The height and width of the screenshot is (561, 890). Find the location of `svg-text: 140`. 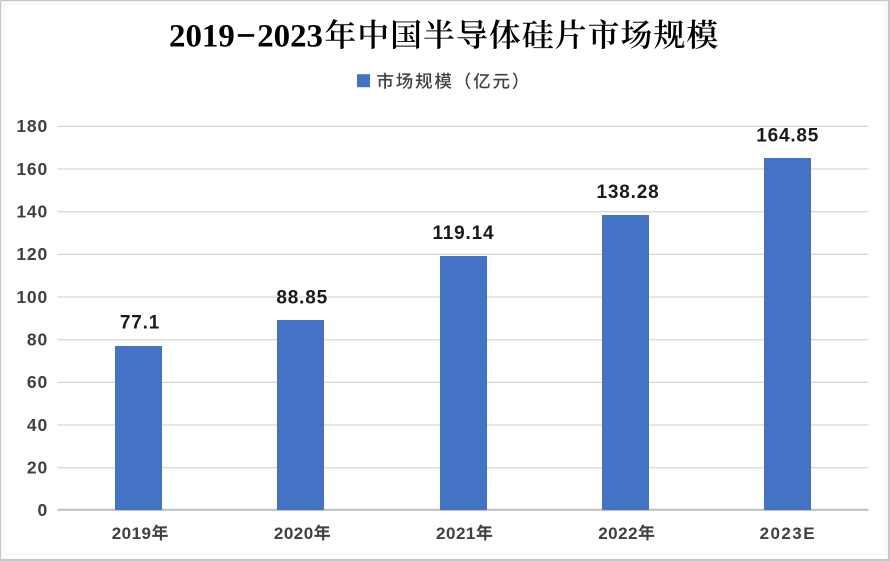

svg-text: 140 is located at coordinates (32, 212).